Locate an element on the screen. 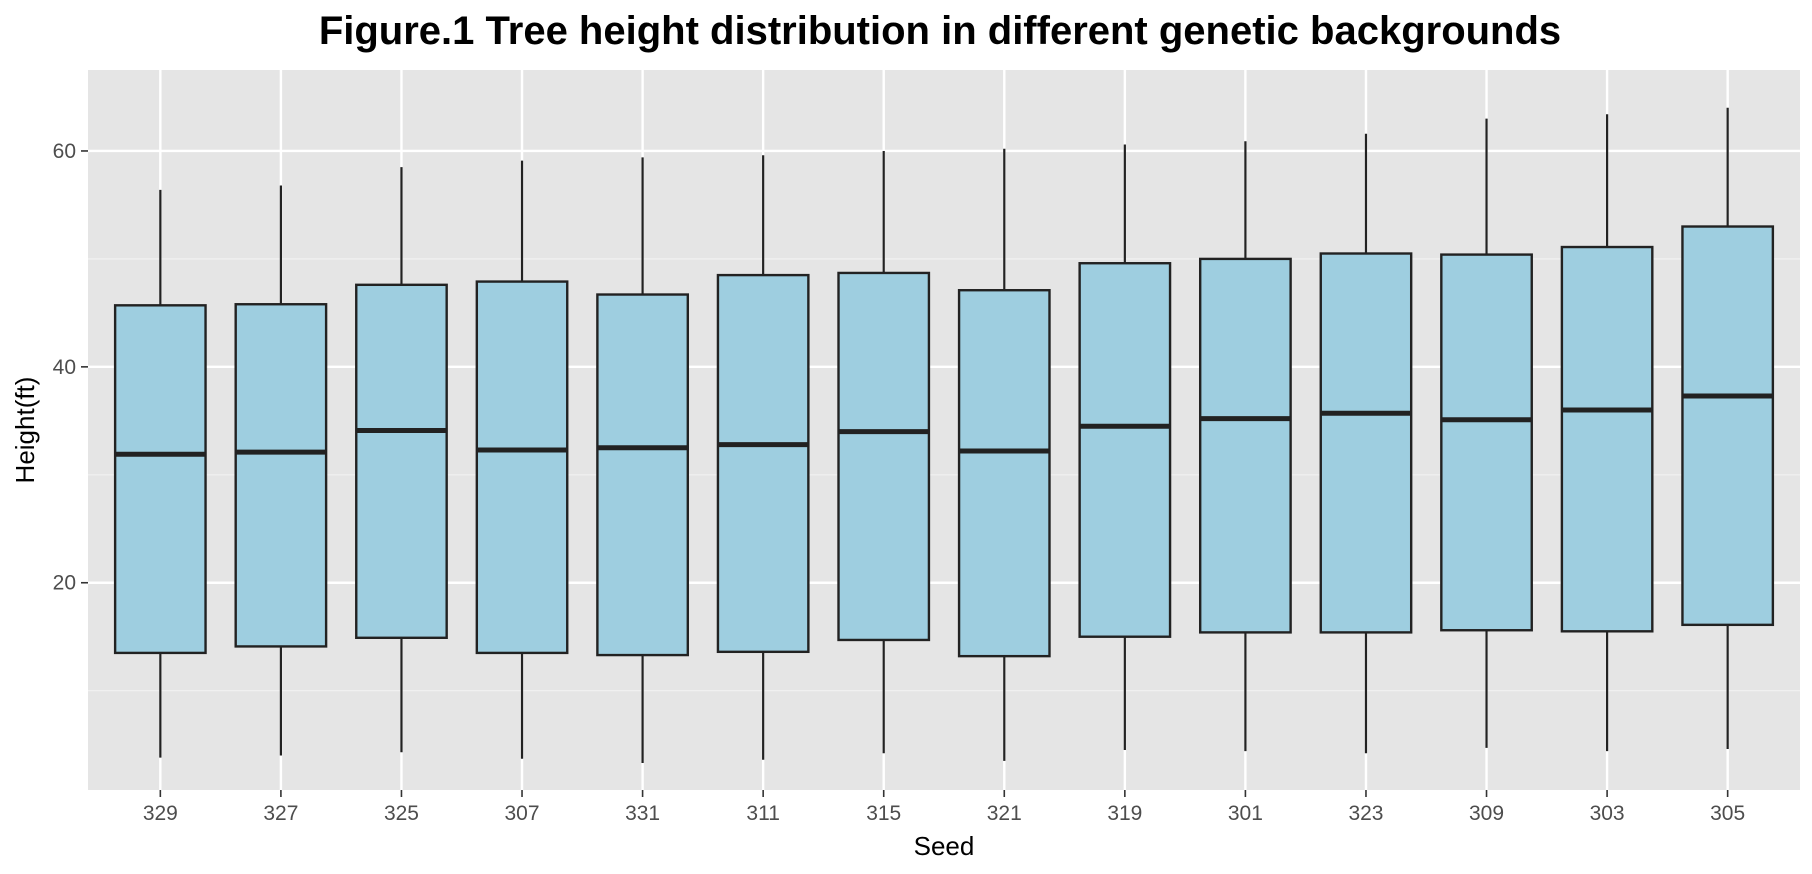 The width and height of the screenshot is (1812, 874). x-tick-label: 331 is located at coordinates (642, 813).